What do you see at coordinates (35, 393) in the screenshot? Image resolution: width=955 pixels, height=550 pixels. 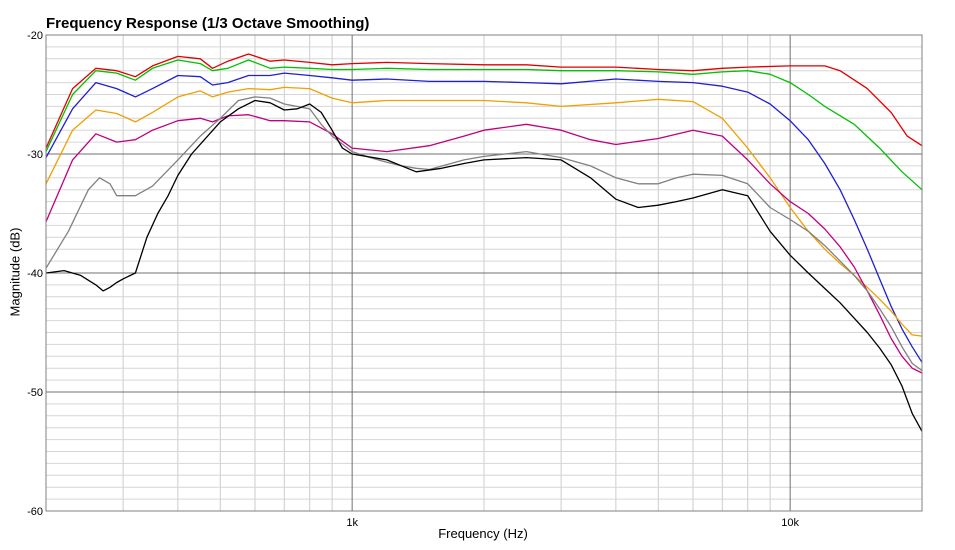 I see `y-tick-label: -50` at bounding box center [35, 393].